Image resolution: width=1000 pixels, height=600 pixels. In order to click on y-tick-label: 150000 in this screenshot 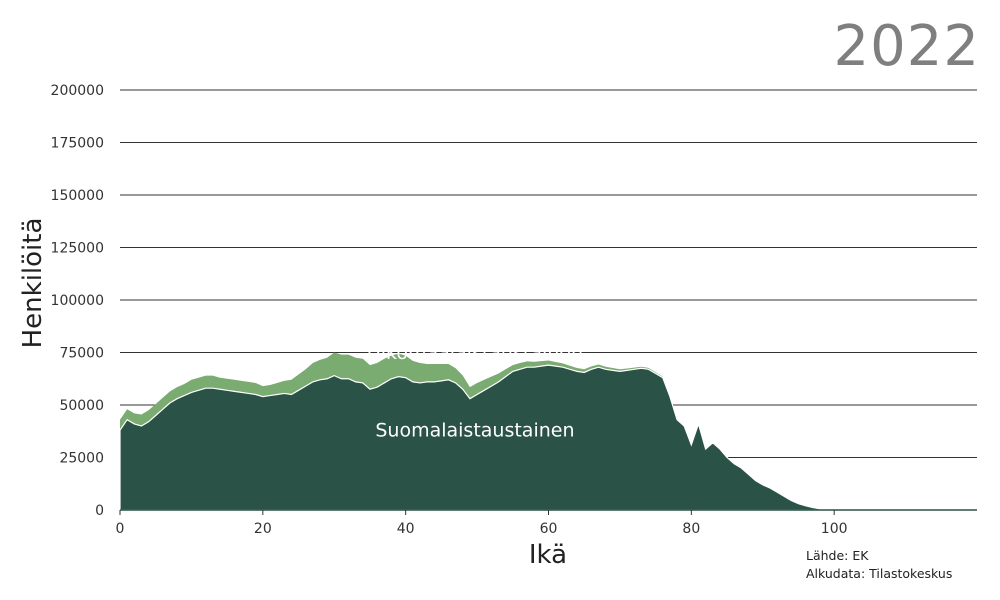, I will do `click(77, 196)`.